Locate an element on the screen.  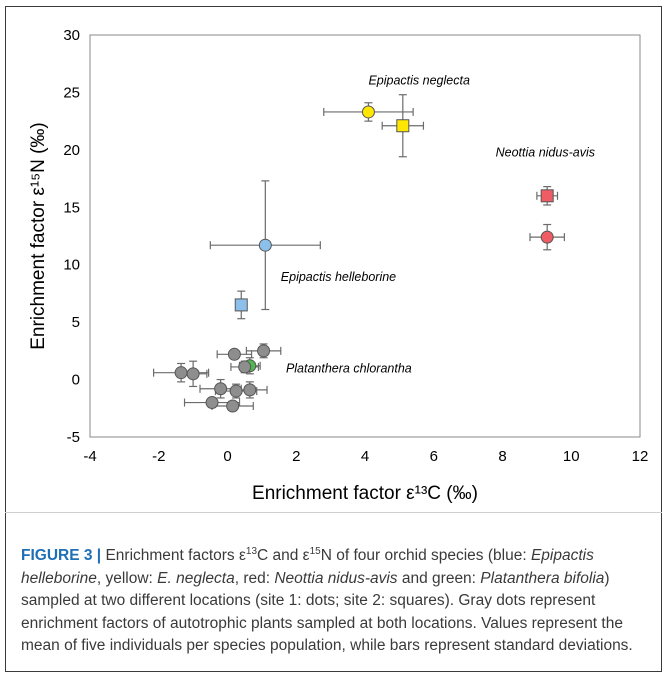
x-tick-label: 10 is located at coordinates (571, 456).